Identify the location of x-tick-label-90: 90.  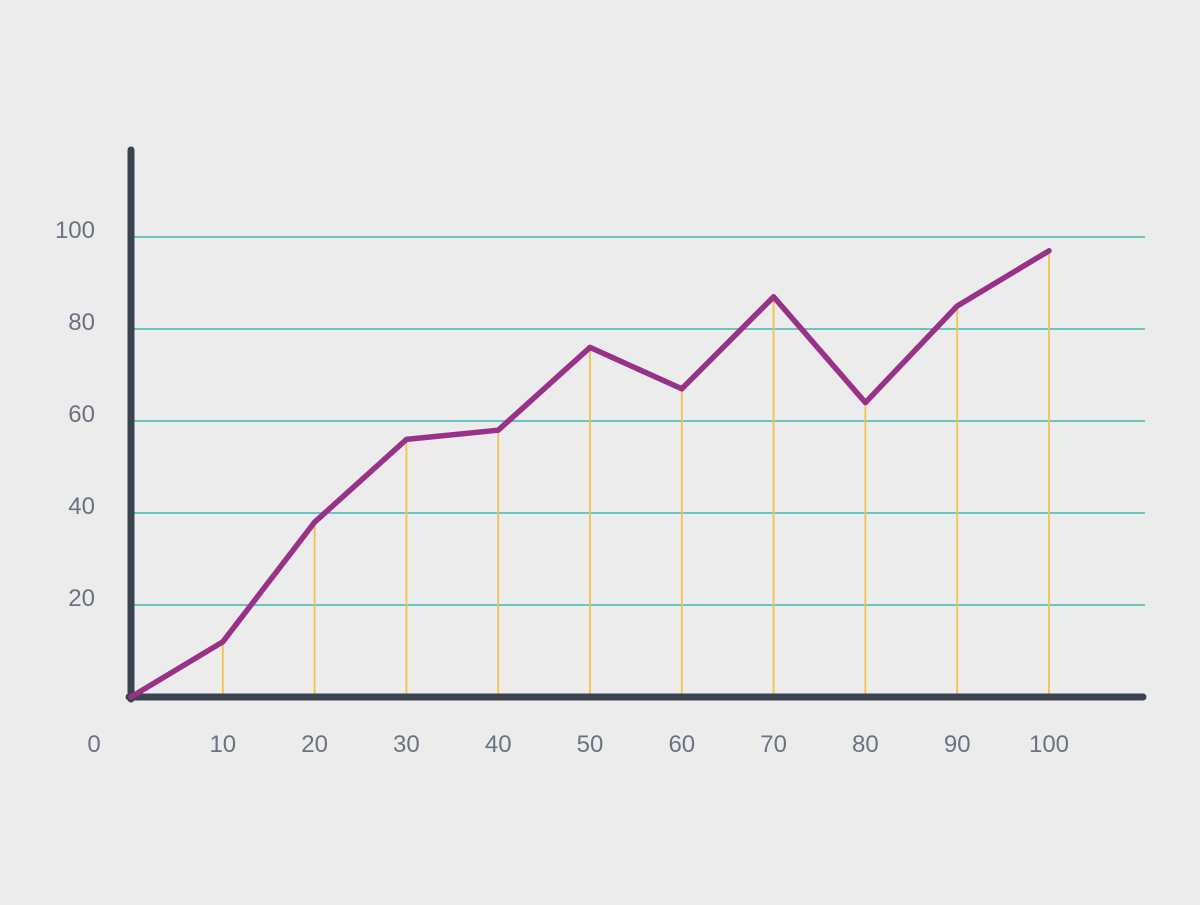
(957, 744).